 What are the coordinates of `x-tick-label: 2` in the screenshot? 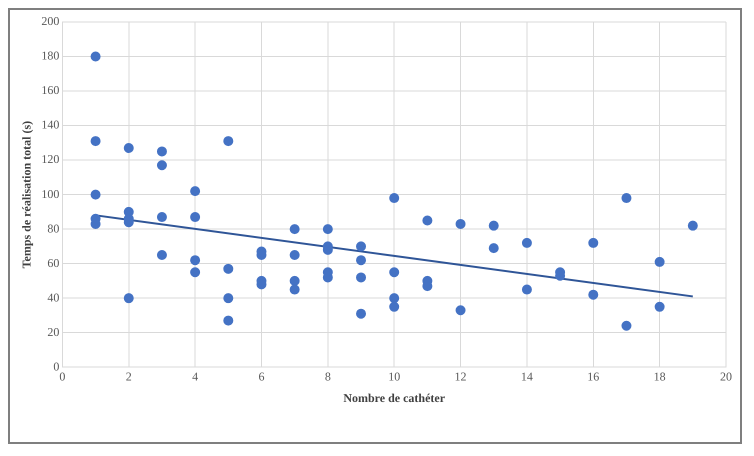 It's located at (129, 377).